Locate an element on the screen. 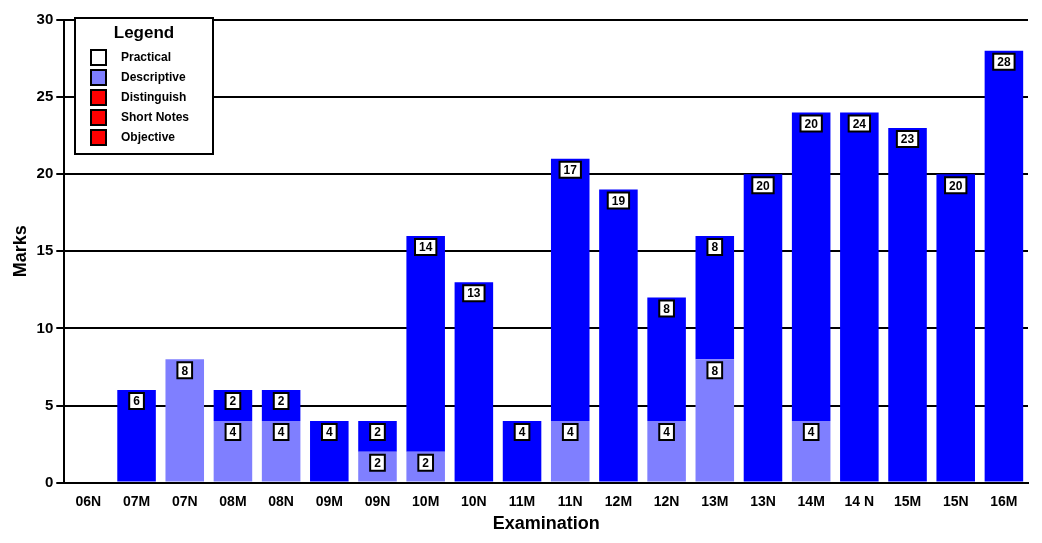 Image resolution: width=1042 pixels, height=543 pixels. x-tick-label: 10N is located at coordinates (474, 500).